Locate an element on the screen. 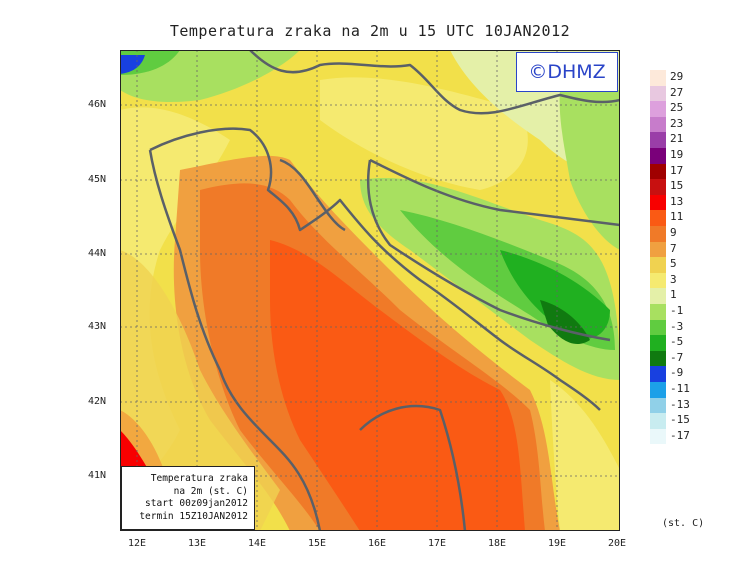  lon-label: 19E is located at coordinates (557, 543).